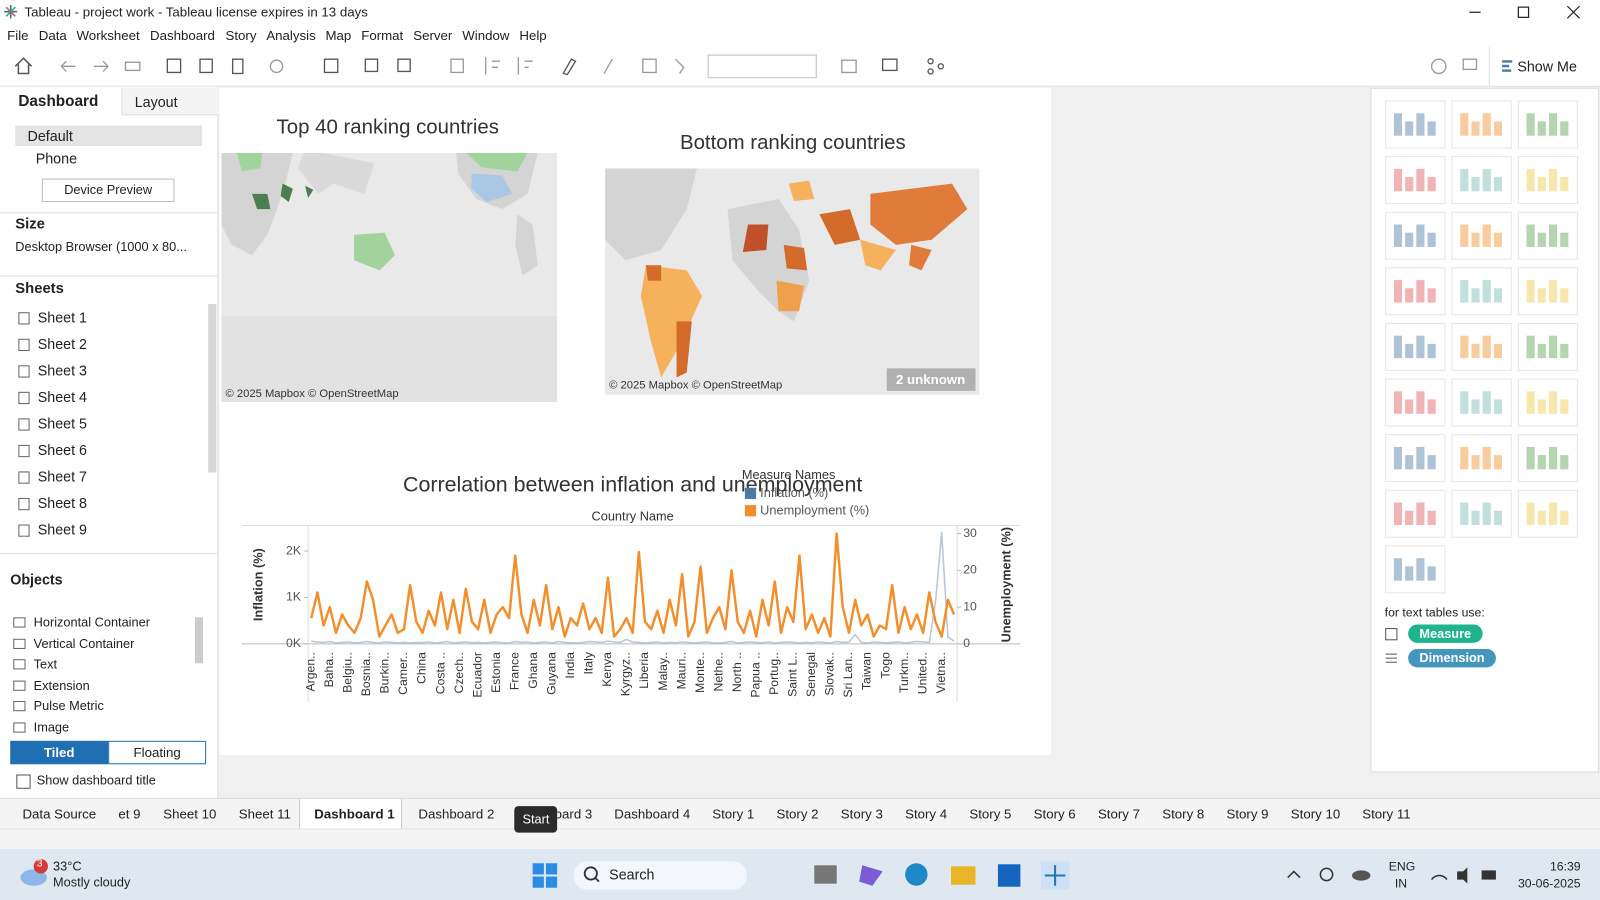 The image size is (1600, 900). I want to click on x-tick-label: Senegal, so click(811, 674).